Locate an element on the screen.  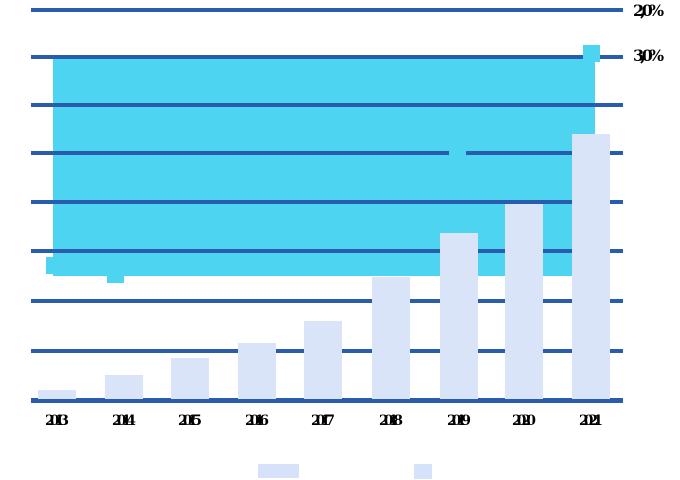
x-axis-label: 2015 is located at coordinates (190, 421).